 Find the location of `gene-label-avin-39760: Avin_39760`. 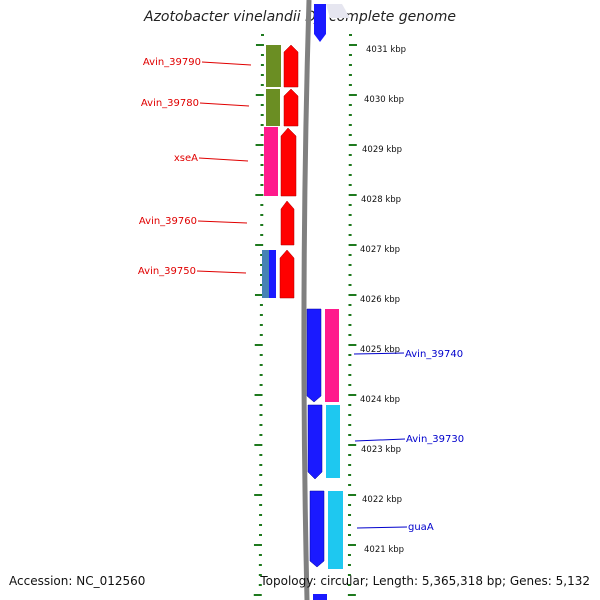

gene-label-avin-39760: Avin_39760 is located at coordinates (168, 221).